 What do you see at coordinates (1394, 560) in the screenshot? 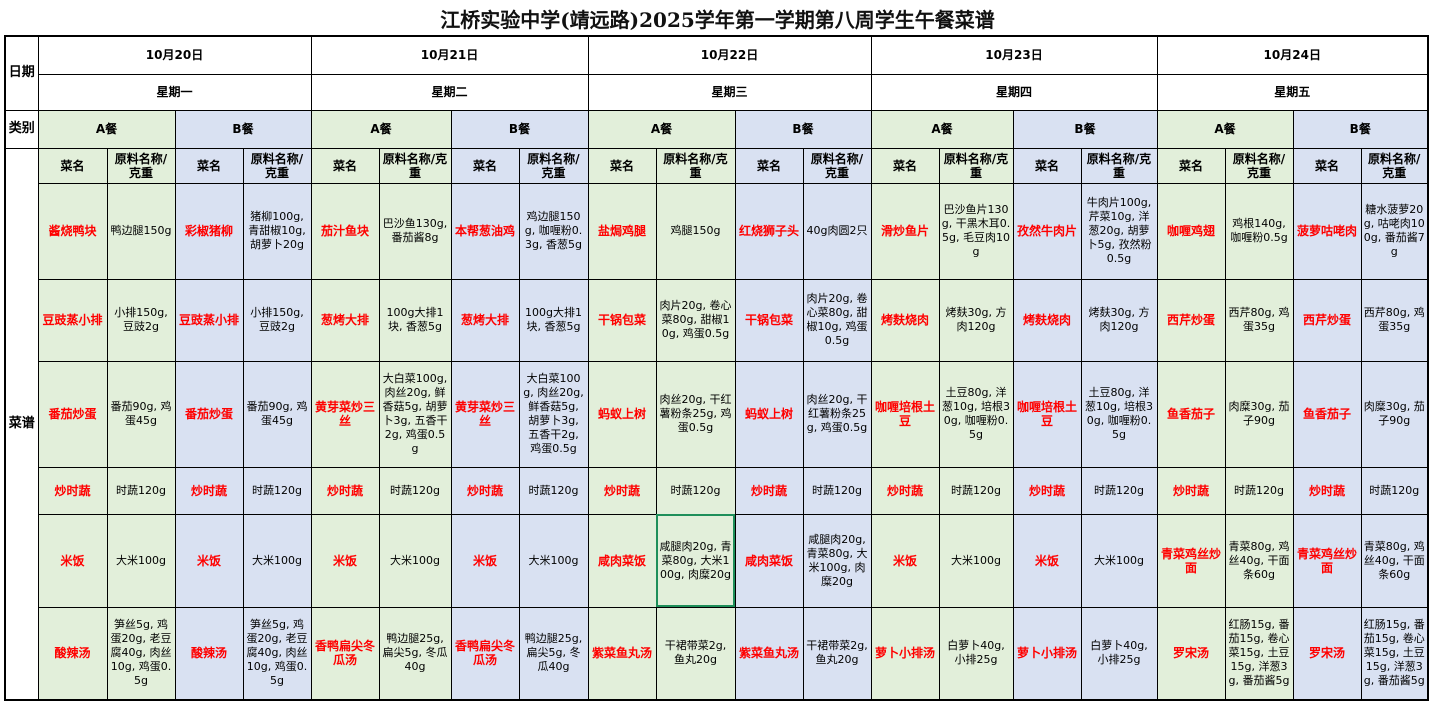
I see `ingredient-cell: 青菜80g, 鸡丝40g, 干面条60g` at bounding box center [1394, 560].